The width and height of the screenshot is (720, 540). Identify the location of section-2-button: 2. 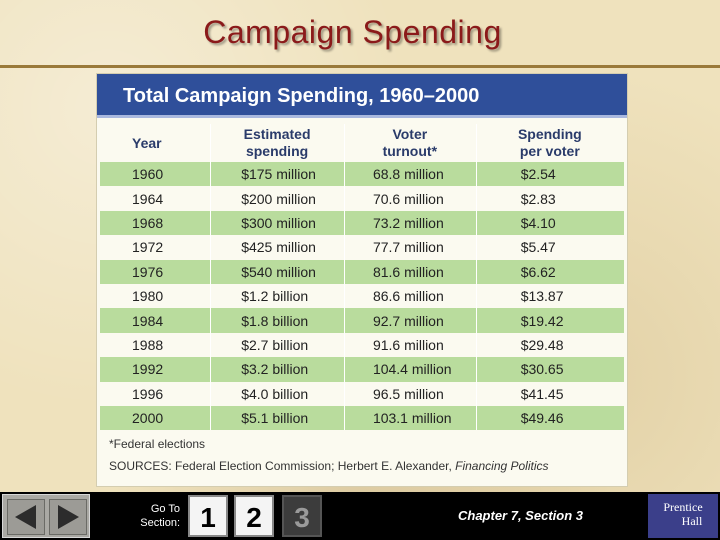
(254, 516).